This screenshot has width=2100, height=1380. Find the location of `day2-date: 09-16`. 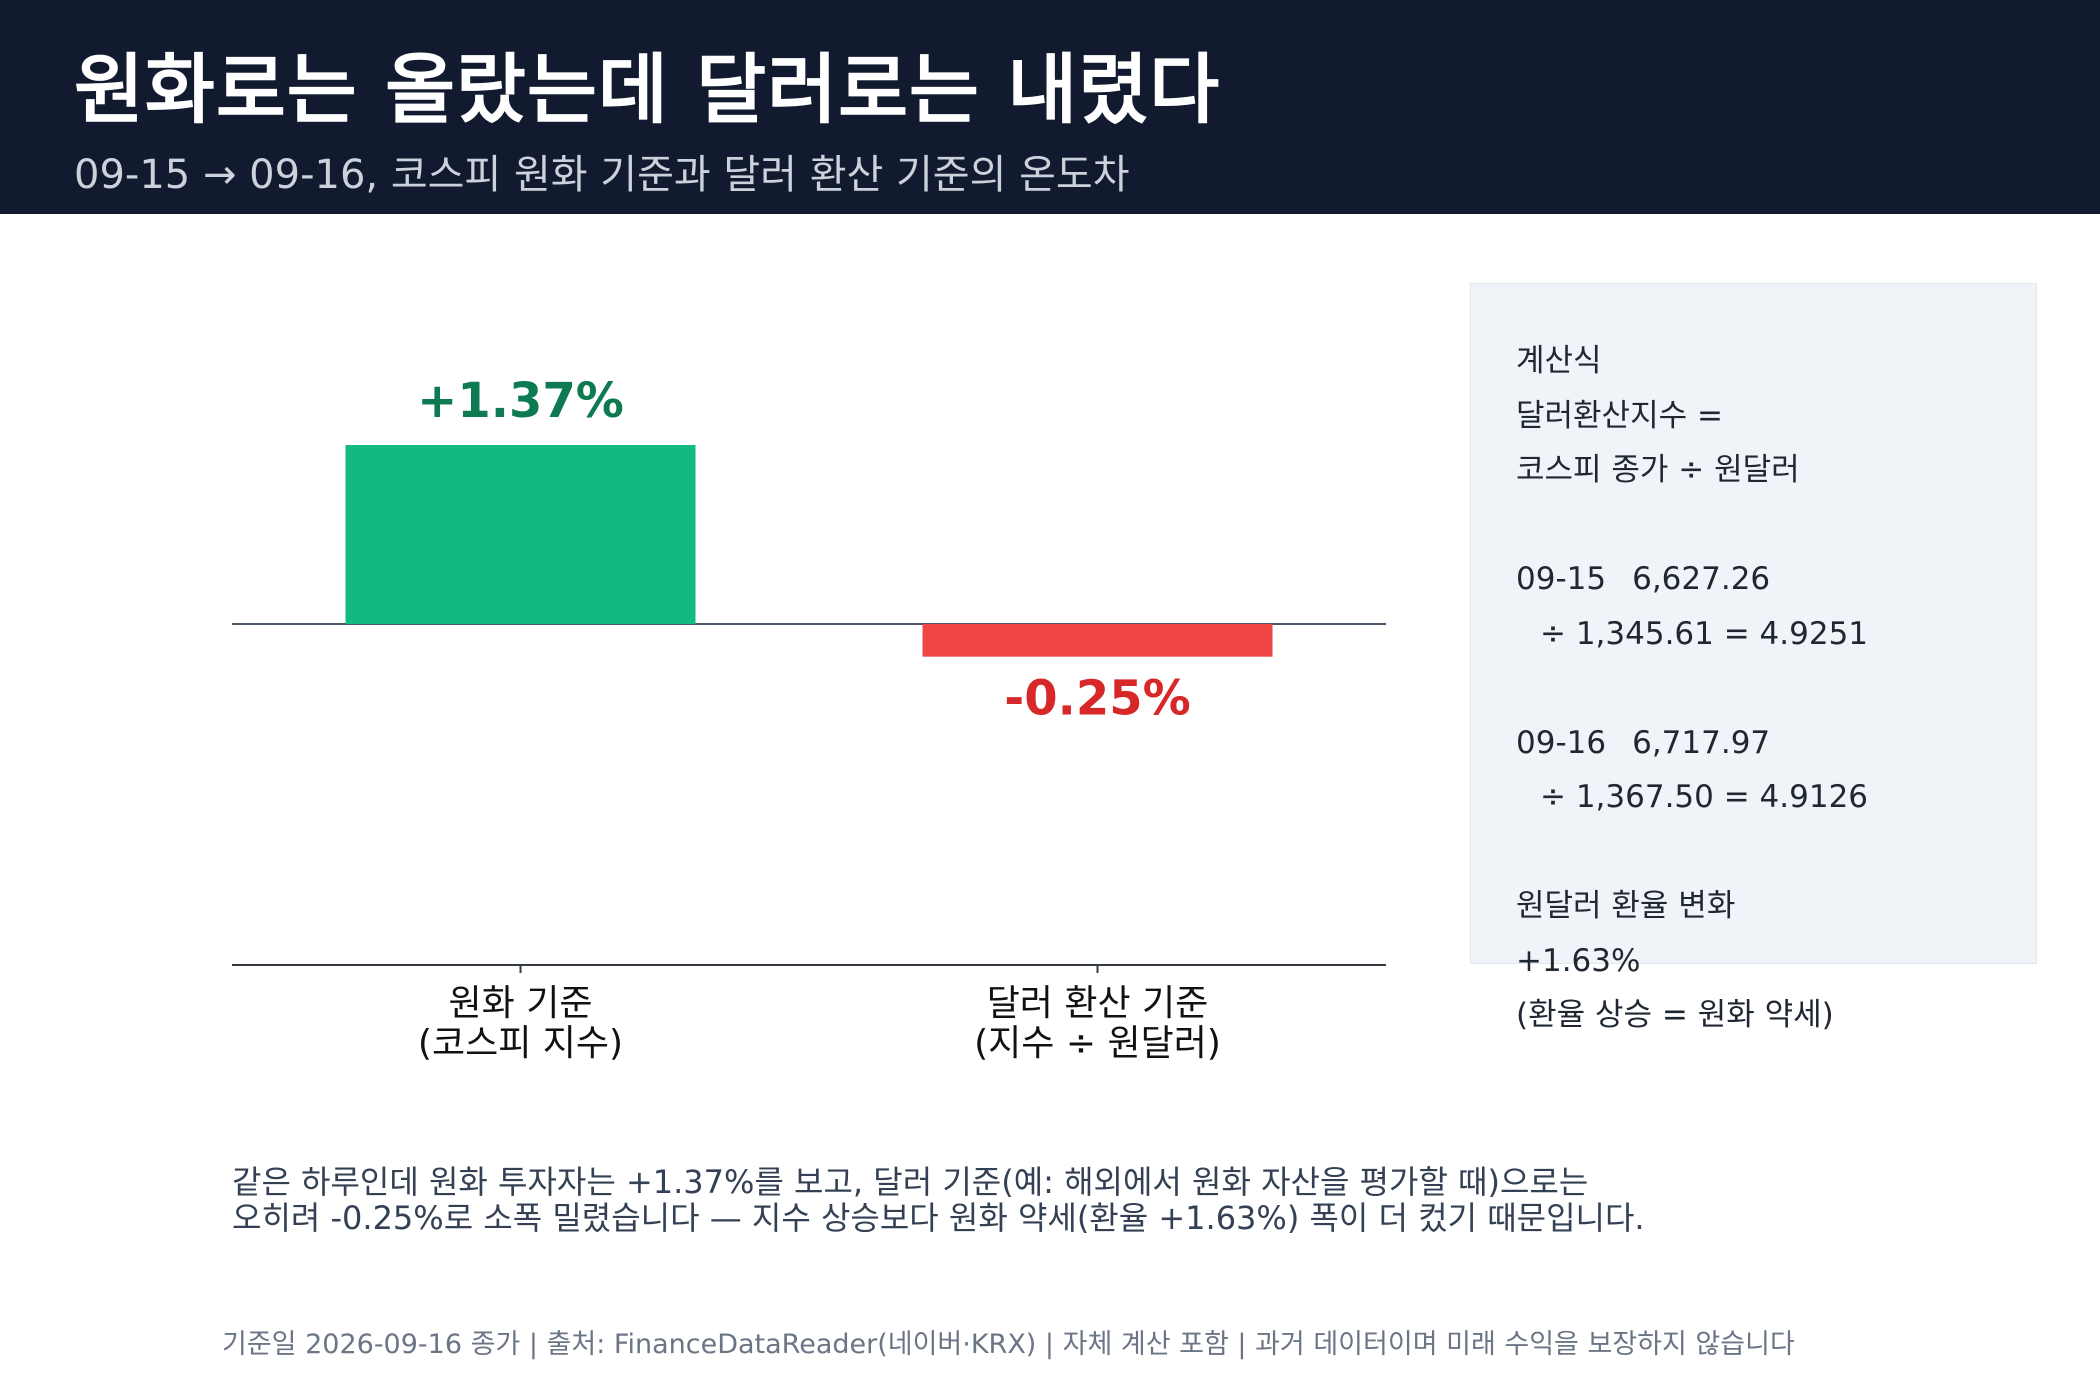

day2-date: 09-16 is located at coordinates (1561, 742).